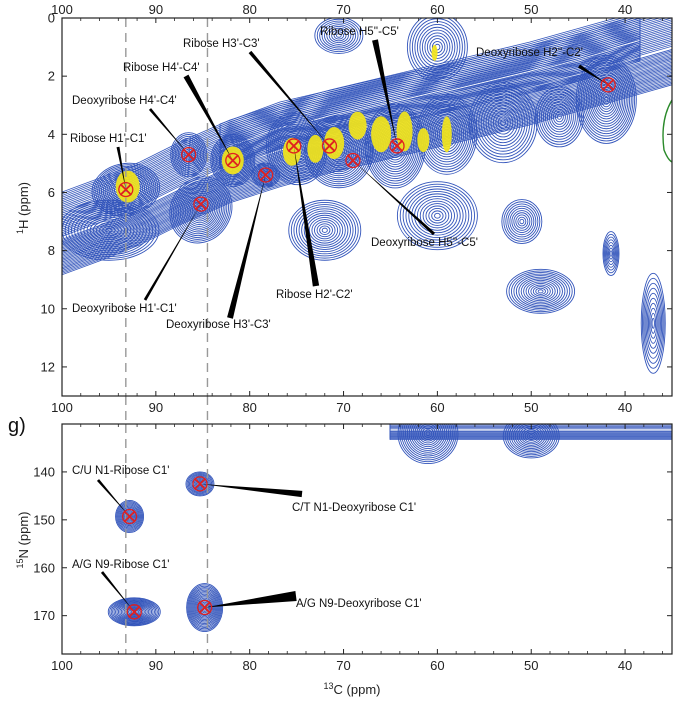 This screenshot has width=690, height=702. I want to click on panel-letter-g: g), so click(17, 426).